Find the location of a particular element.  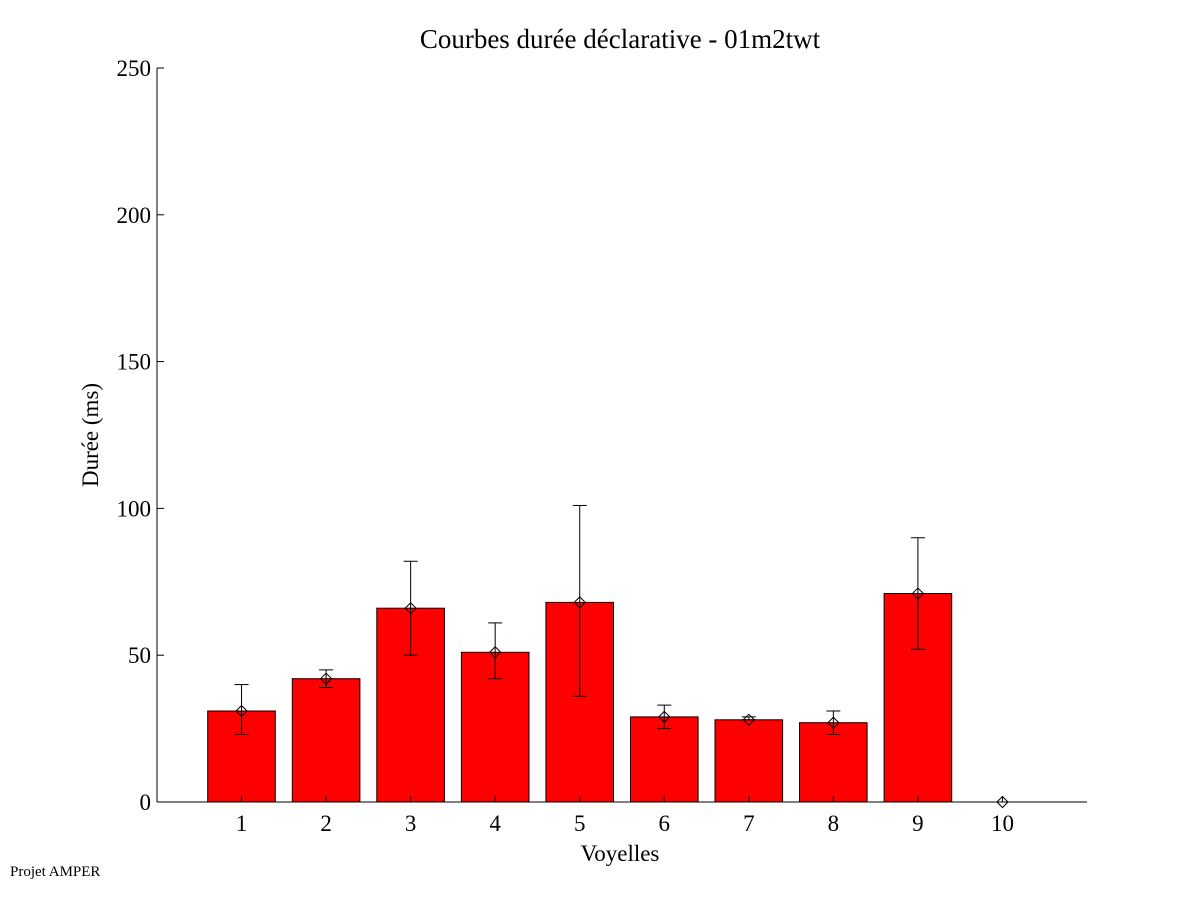

footer-text: Projet AMPER is located at coordinates (55, 872).